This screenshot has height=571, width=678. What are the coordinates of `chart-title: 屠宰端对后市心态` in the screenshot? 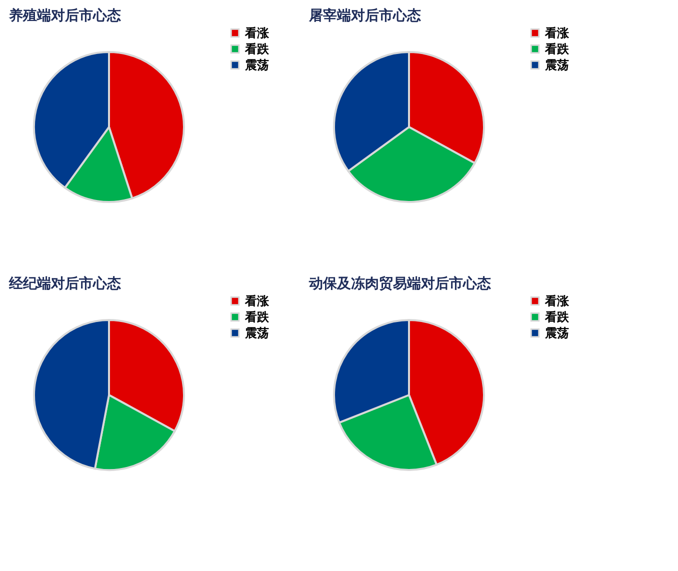 It's located at (364, 15).